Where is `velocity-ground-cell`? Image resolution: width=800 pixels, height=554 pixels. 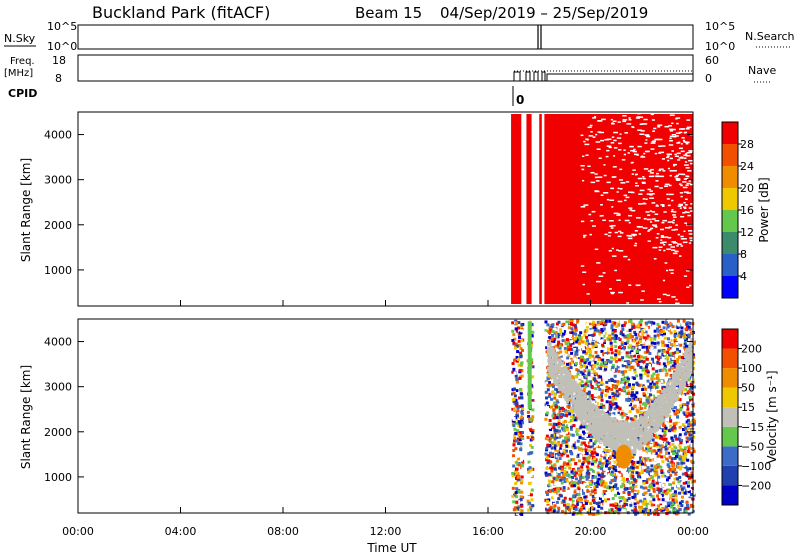 velocity-ground-cell is located at coordinates (581, 400).